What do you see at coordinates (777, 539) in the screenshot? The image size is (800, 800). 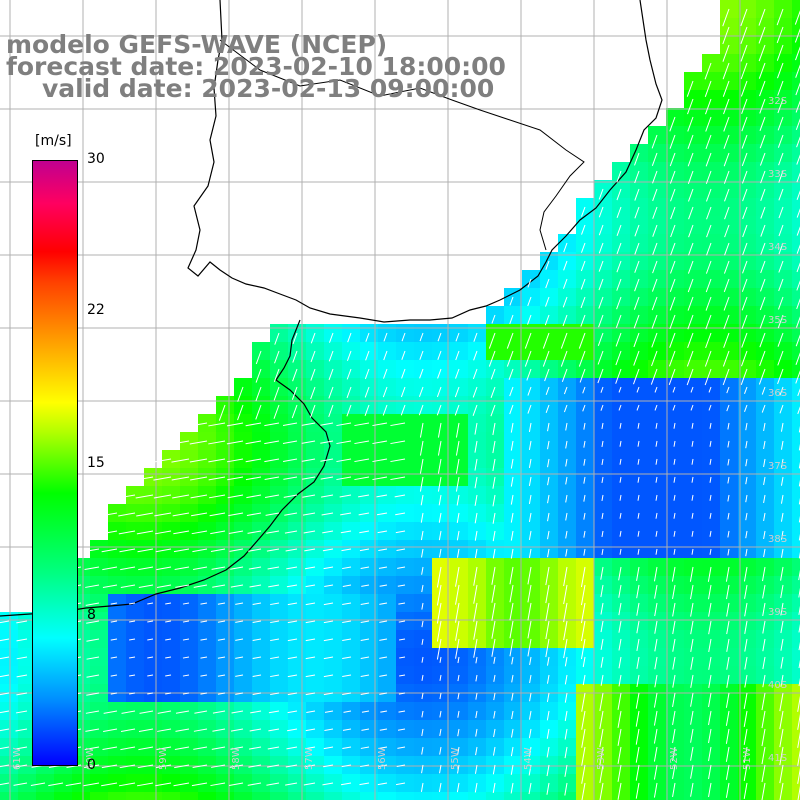 I see `lat-label: 38S` at bounding box center [777, 539].